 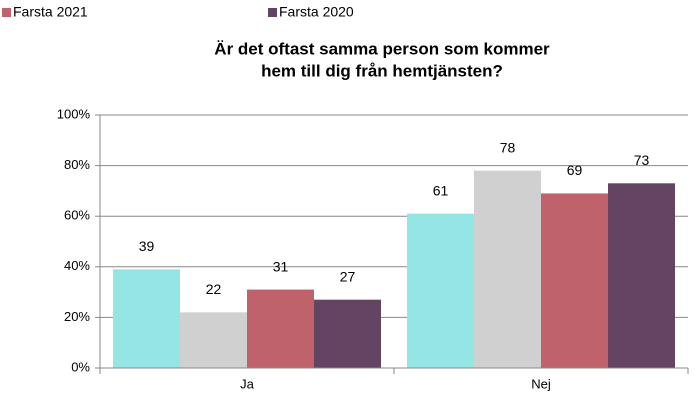 What do you see at coordinates (74, 113) in the screenshot?
I see `y-tick-label: 100%` at bounding box center [74, 113].